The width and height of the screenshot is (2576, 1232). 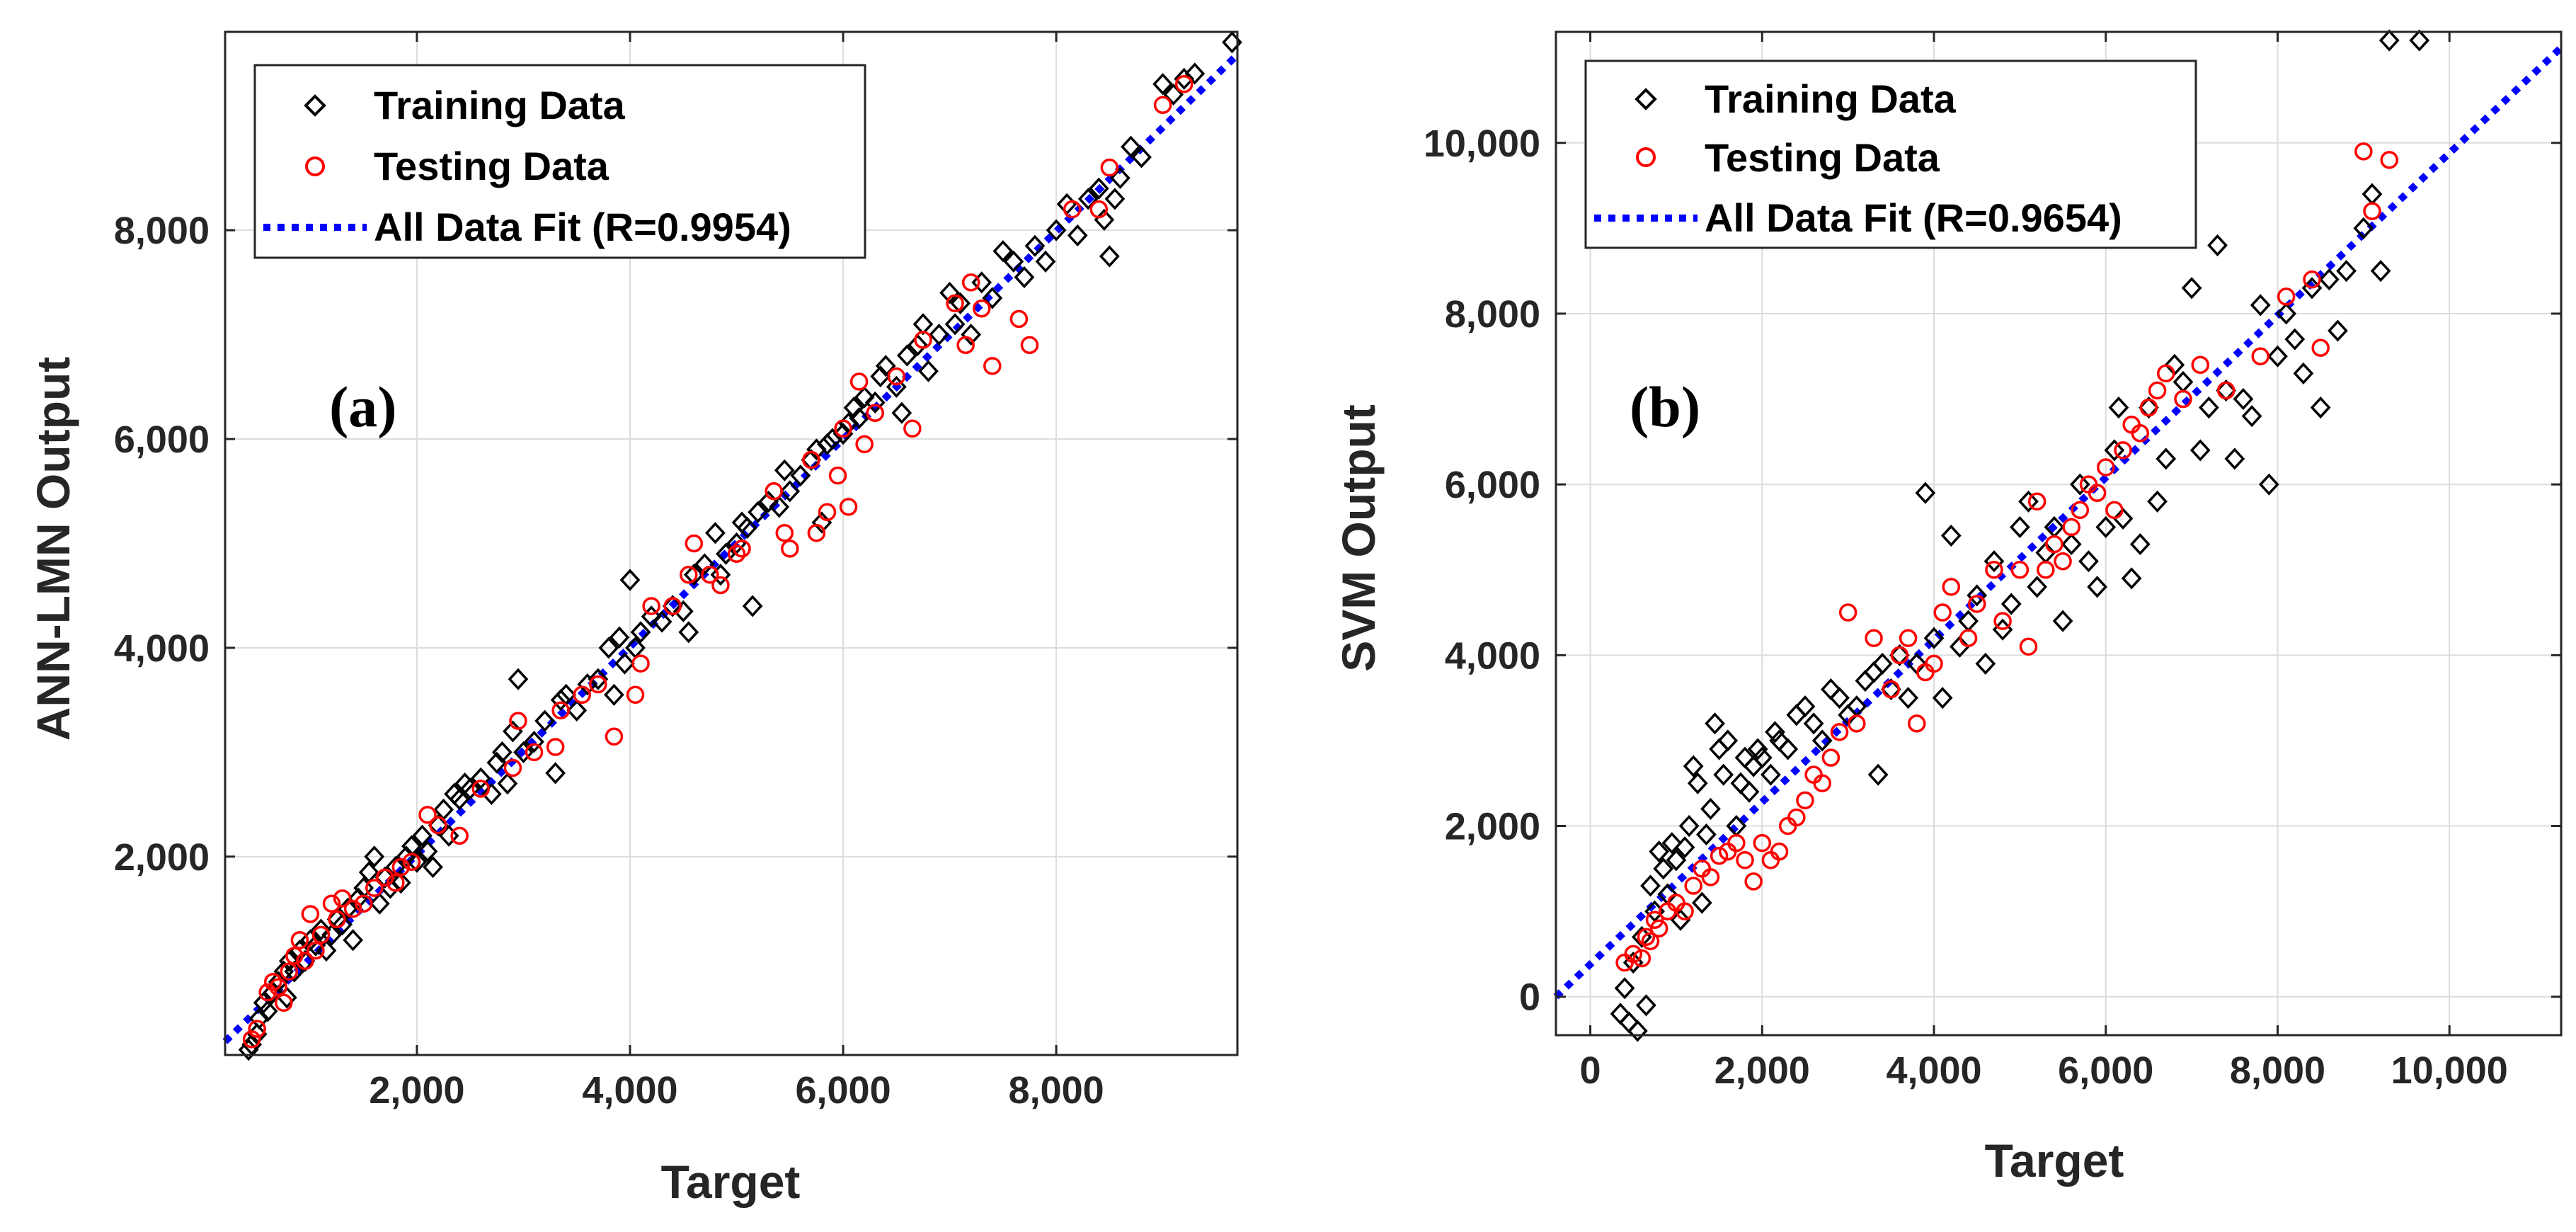 I want to click on panel-a-y-axis-title: ANN-LMN Output, so click(x=53, y=549).